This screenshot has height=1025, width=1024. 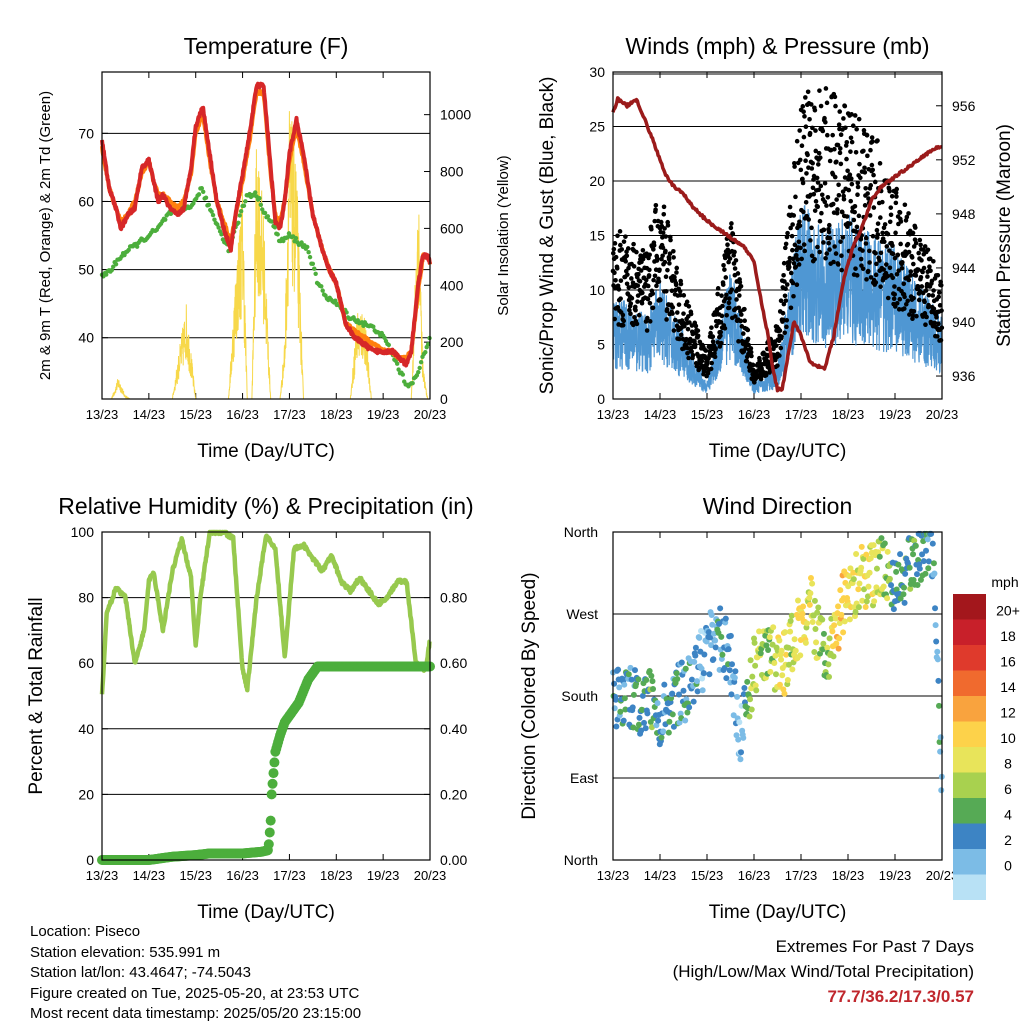 What do you see at coordinates (86, 270) in the screenshot?
I see `y-tick-label: 50` at bounding box center [86, 270].